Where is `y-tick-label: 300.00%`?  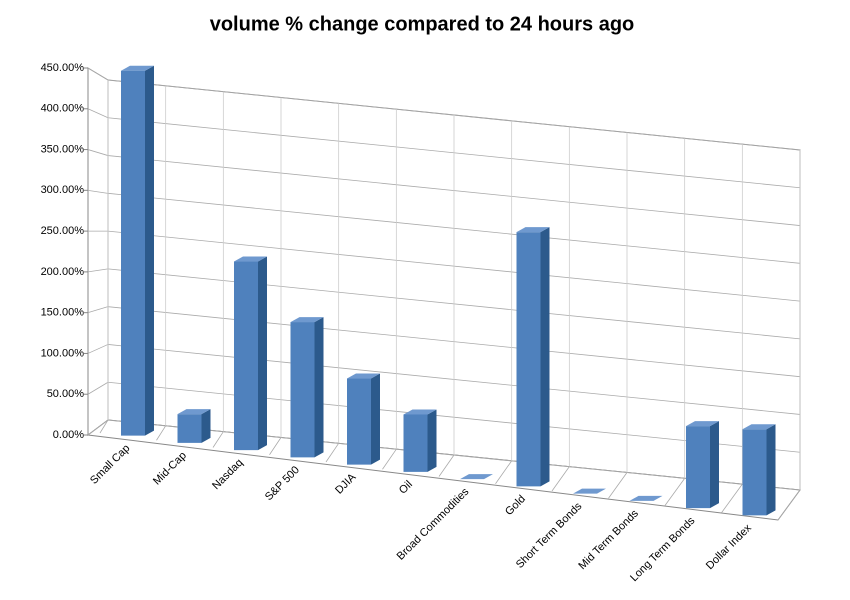 y-tick-label: 300.00% is located at coordinates (63, 190).